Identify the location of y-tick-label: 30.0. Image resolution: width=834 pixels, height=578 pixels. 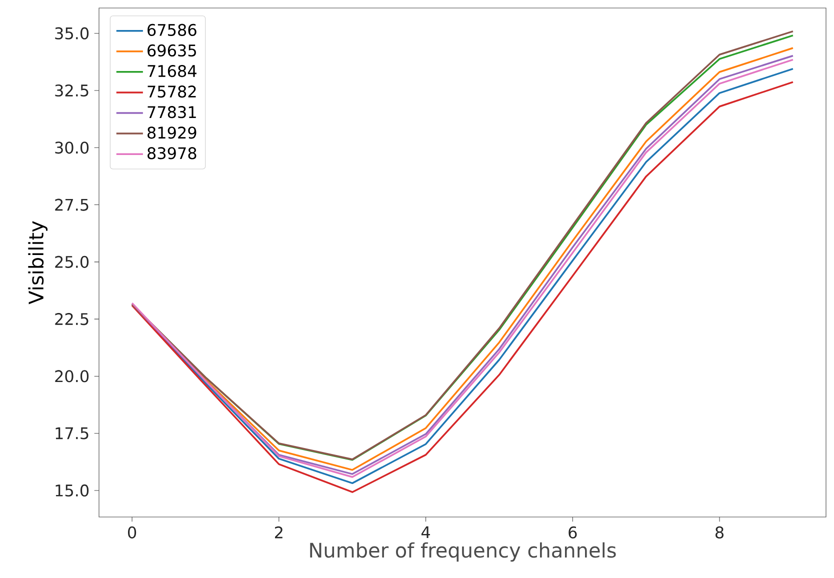
(72, 148).